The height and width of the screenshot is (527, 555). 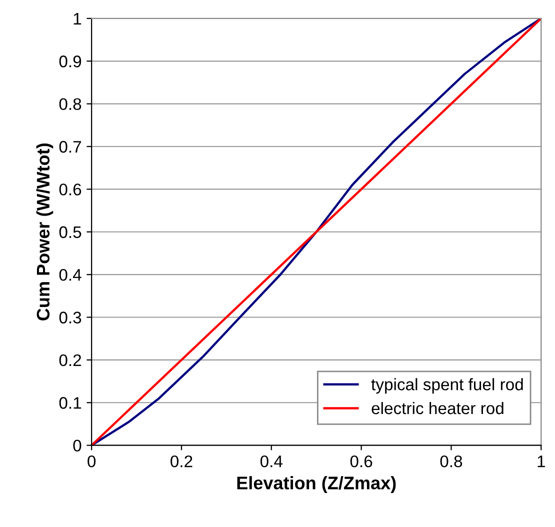 I want to click on legend-label: typical spent fuel rod, so click(x=447, y=386).